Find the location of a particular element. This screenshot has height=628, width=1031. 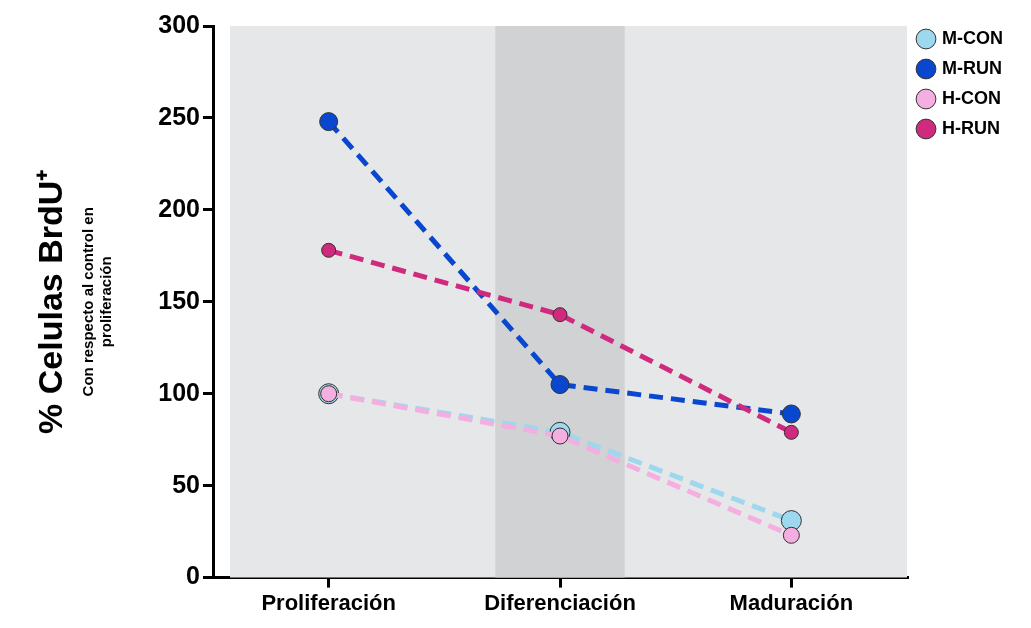

y-tick-label: 300 is located at coordinates (179, 23).